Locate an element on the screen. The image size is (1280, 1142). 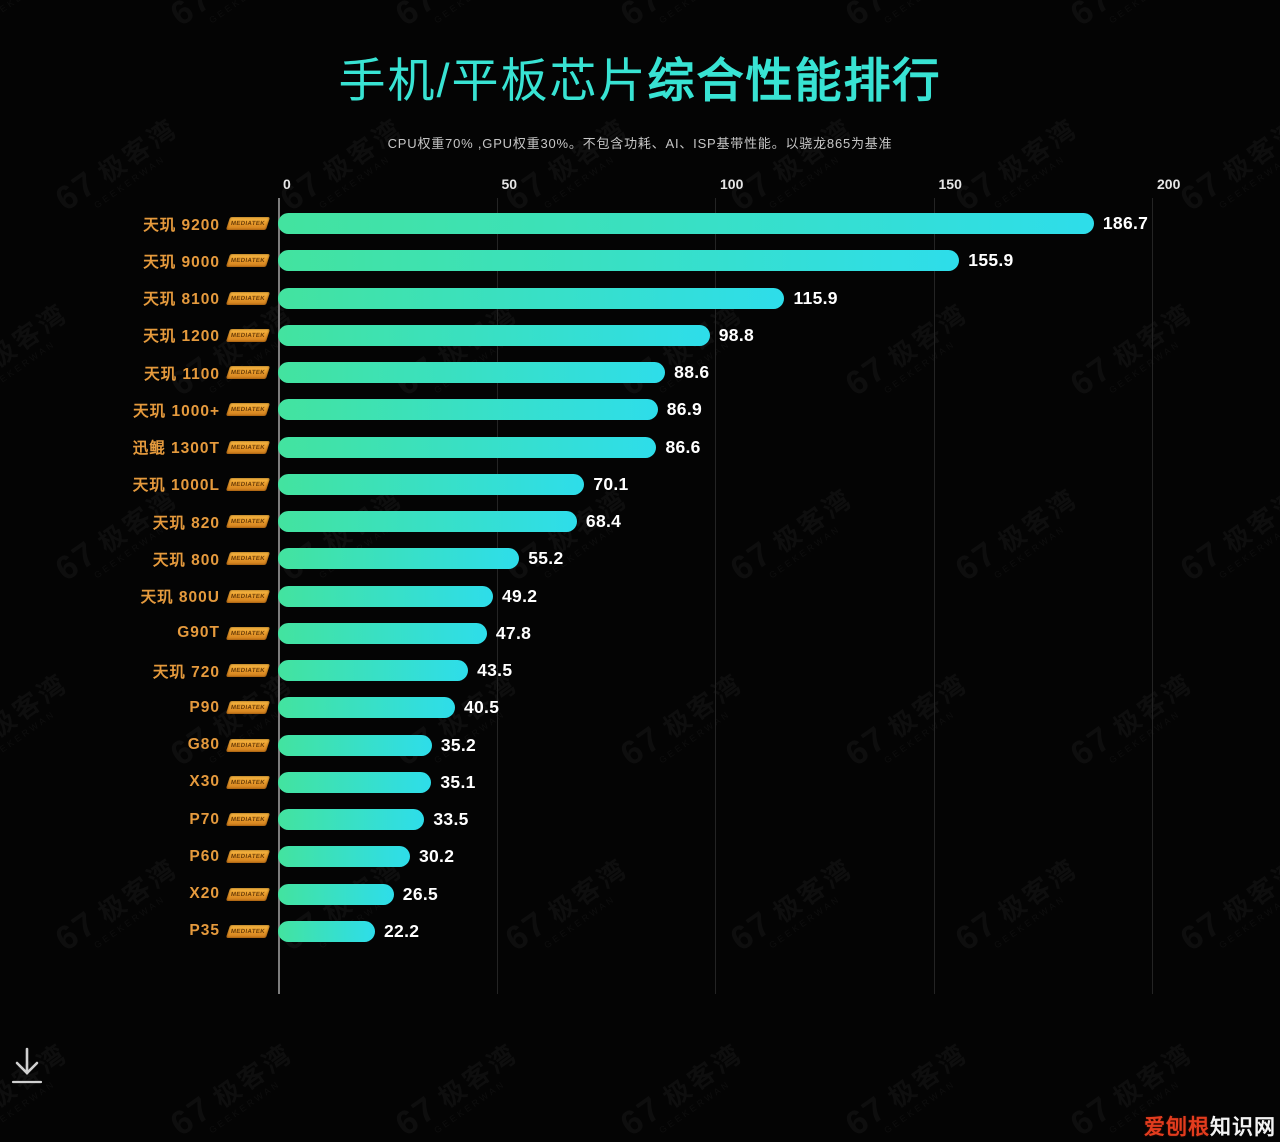
label-cell: 天玑 1000L MEDIATEK is located at coordinates (139, 484).